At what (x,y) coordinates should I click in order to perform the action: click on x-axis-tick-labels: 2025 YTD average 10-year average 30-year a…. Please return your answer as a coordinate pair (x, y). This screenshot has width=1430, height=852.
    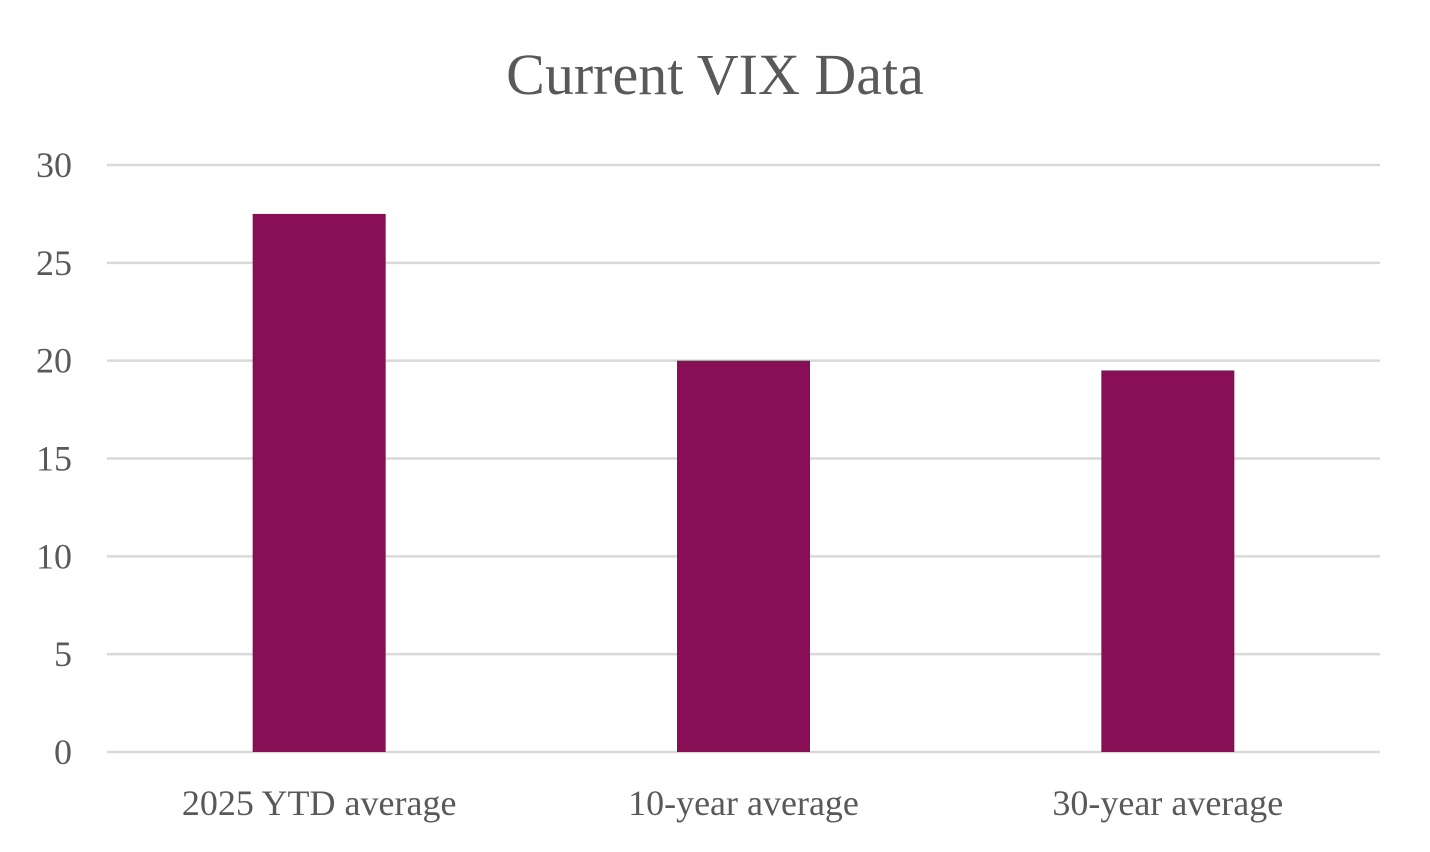
    Looking at the image, I should click on (732, 803).